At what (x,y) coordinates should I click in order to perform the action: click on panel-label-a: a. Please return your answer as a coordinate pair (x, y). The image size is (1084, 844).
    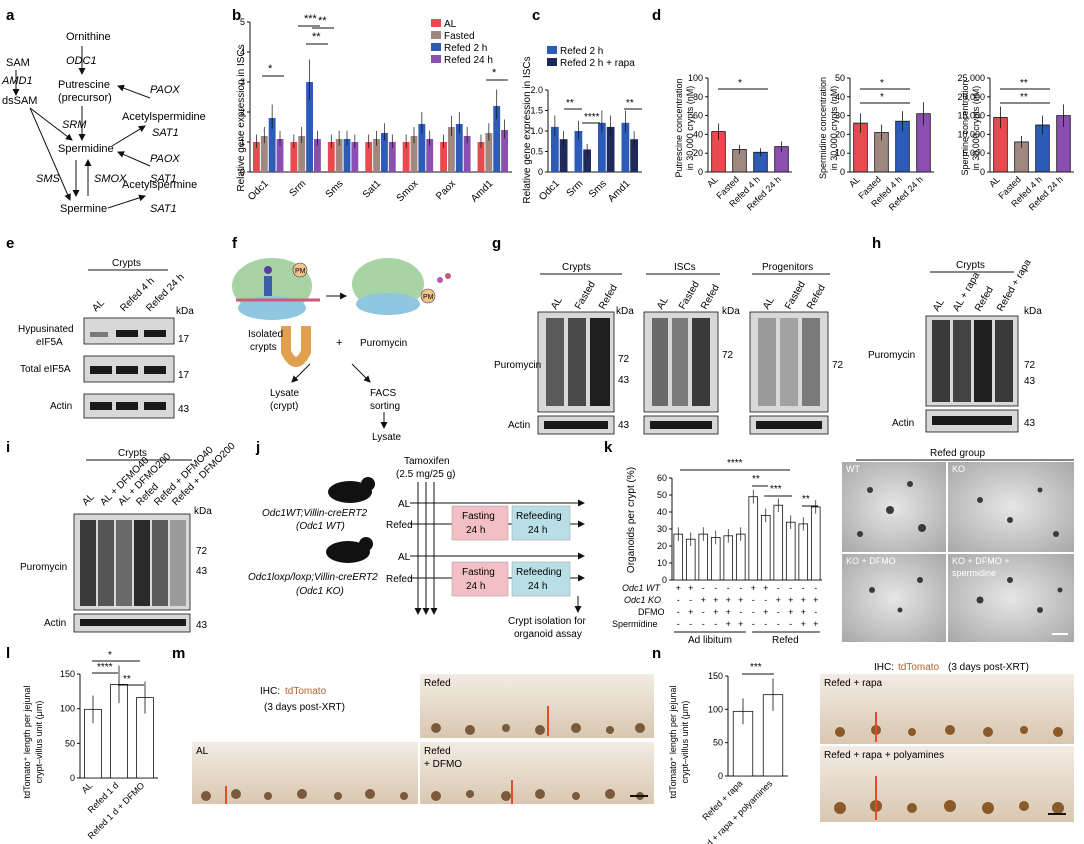
    Looking at the image, I should click on (10, 15).